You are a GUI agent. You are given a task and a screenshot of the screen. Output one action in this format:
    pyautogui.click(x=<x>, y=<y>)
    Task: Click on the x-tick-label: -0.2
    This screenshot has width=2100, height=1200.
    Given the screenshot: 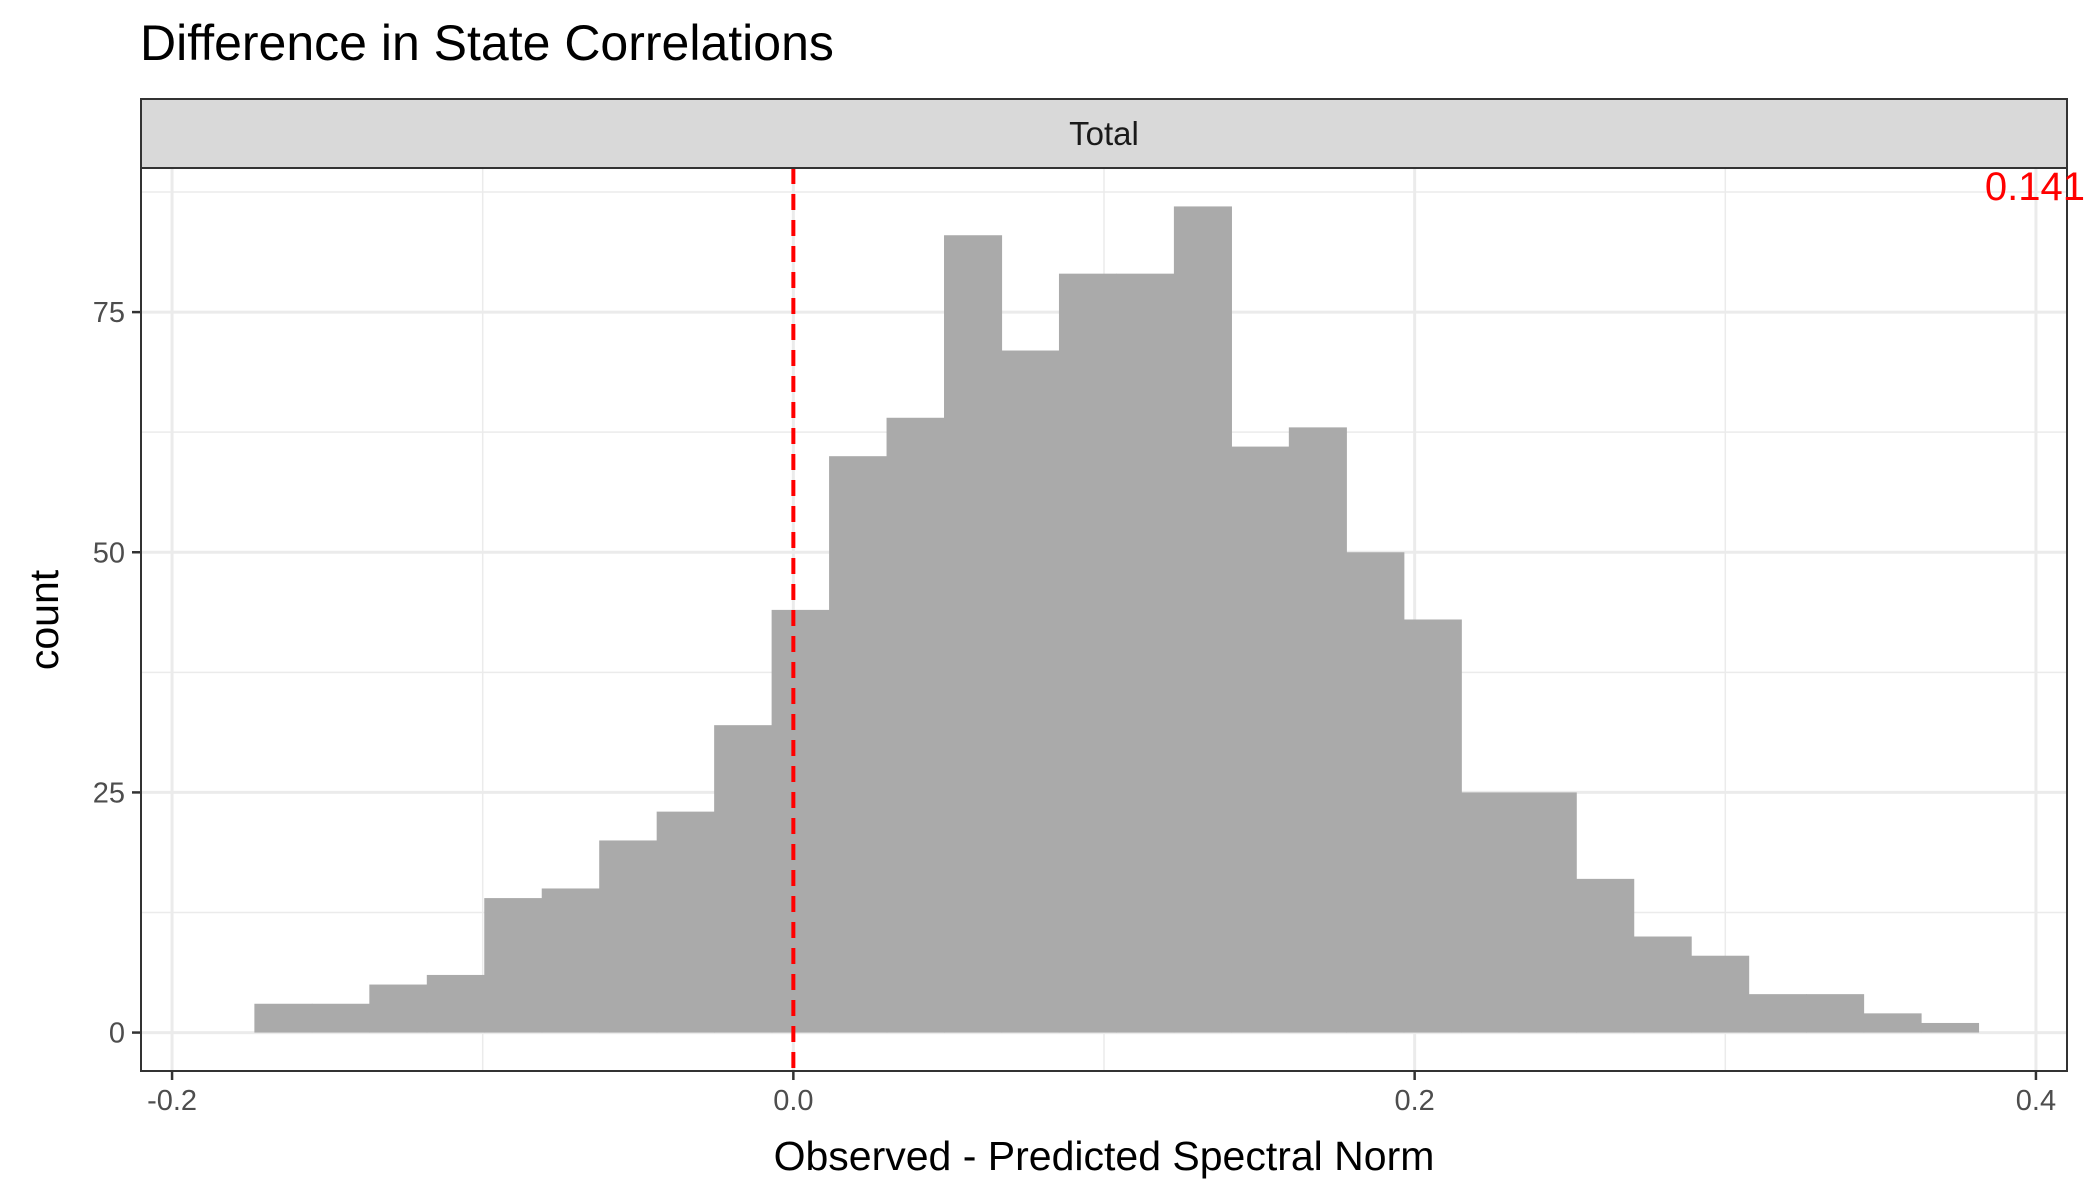 What is the action you would take?
    pyautogui.click(x=172, y=1101)
    